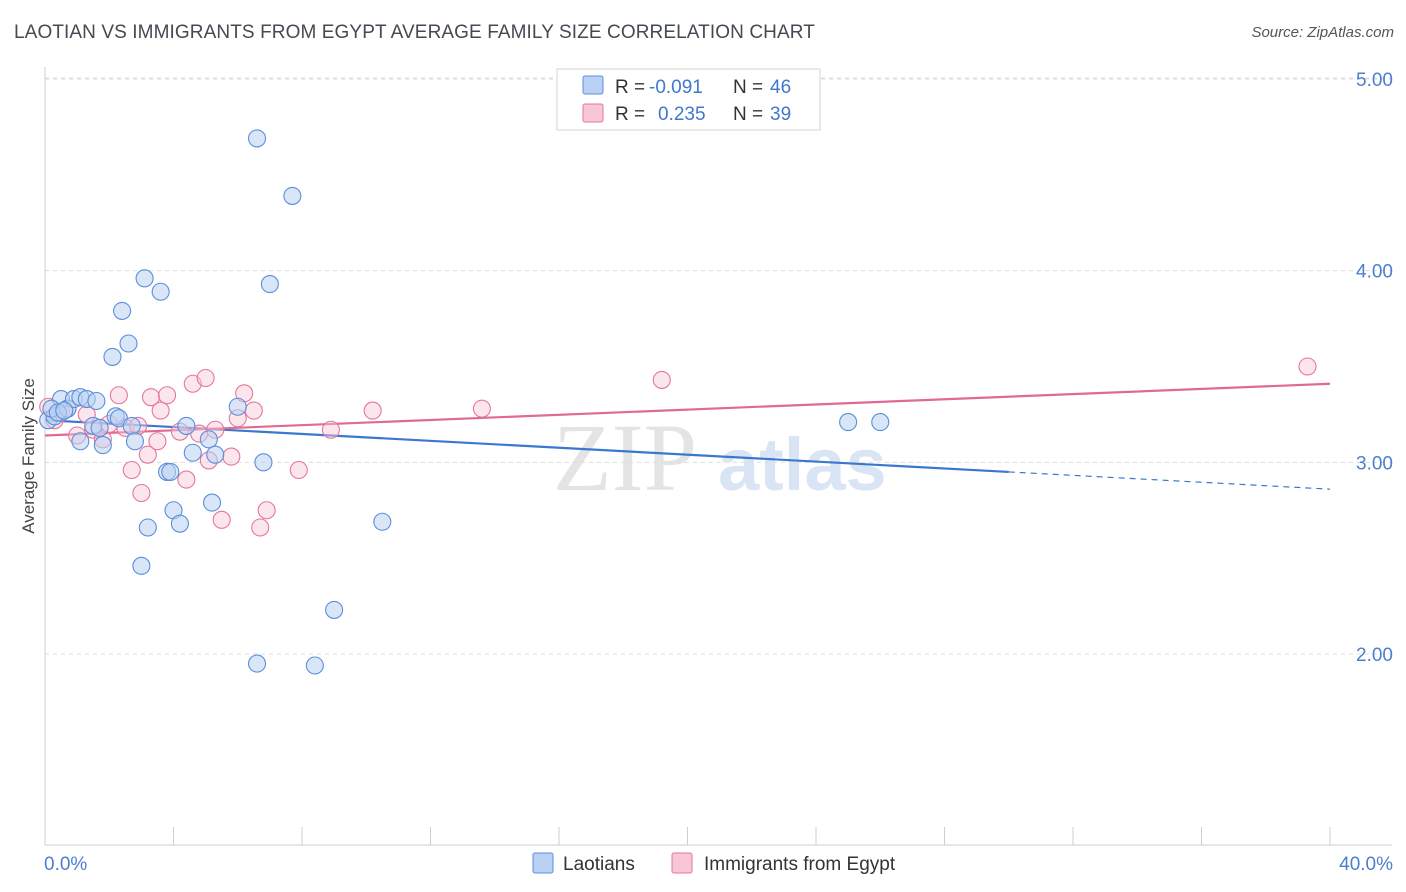 The height and width of the screenshot is (892, 1406). I want to click on bottom-legend-laotians: Laotians, so click(599, 864).